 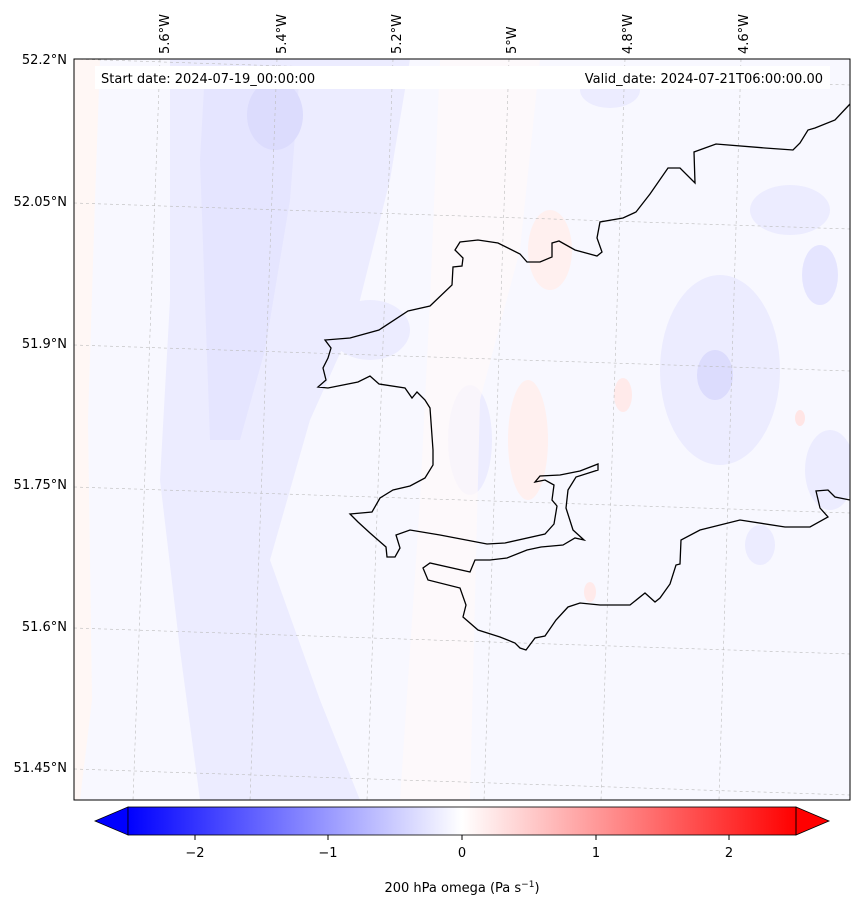 I want to click on lon-label-5.4w: 5.4°W, so click(x=282, y=34).